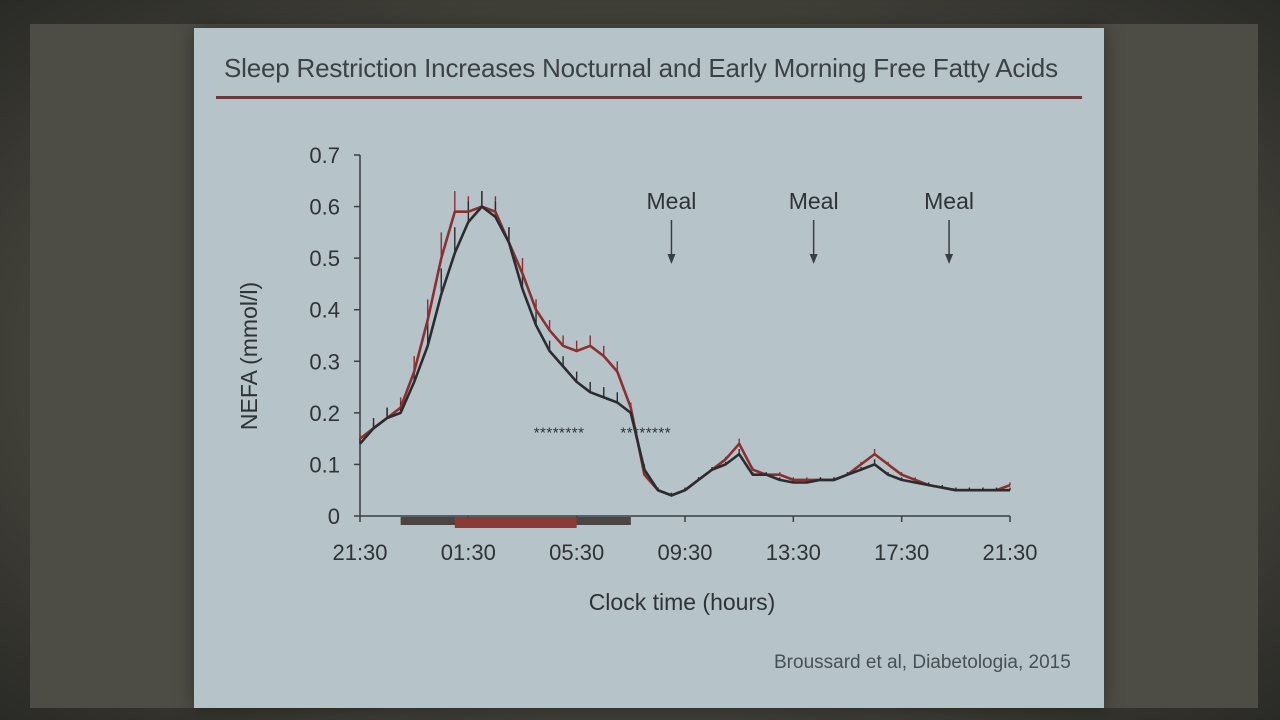 This screenshot has width=1280, height=720. Describe the element at coordinates (922, 662) in the screenshot. I see `citation: Broussard et al, Diabetologia, 2015` at that location.